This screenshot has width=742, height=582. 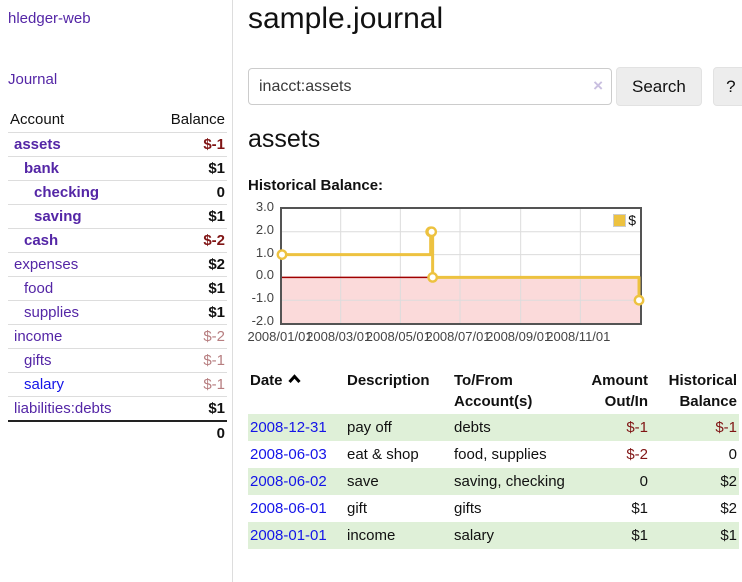 I want to click on transaction-accounts: food, supplies, so click(x=500, y=454).